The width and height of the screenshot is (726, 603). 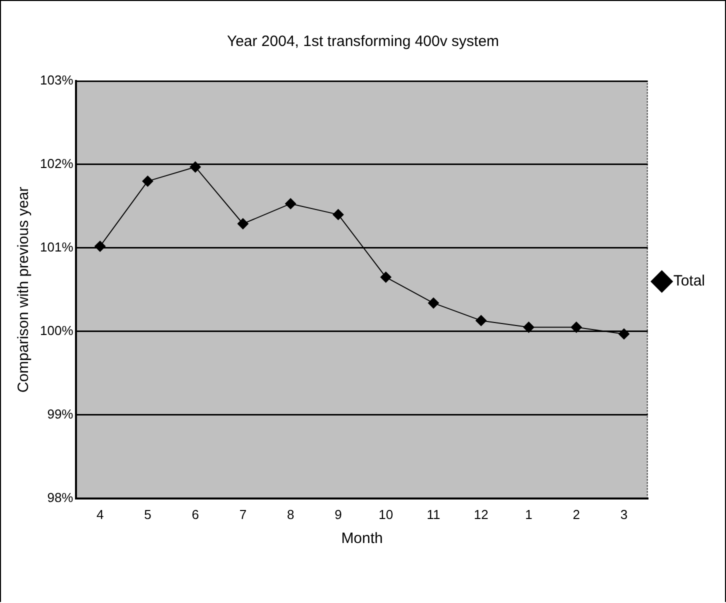 I want to click on x-tick-label: 12, so click(x=481, y=514).